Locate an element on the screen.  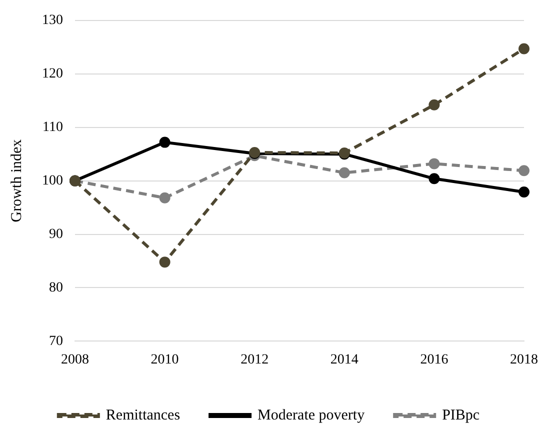
x-tick-label: 2014 is located at coordinates (344, 360).